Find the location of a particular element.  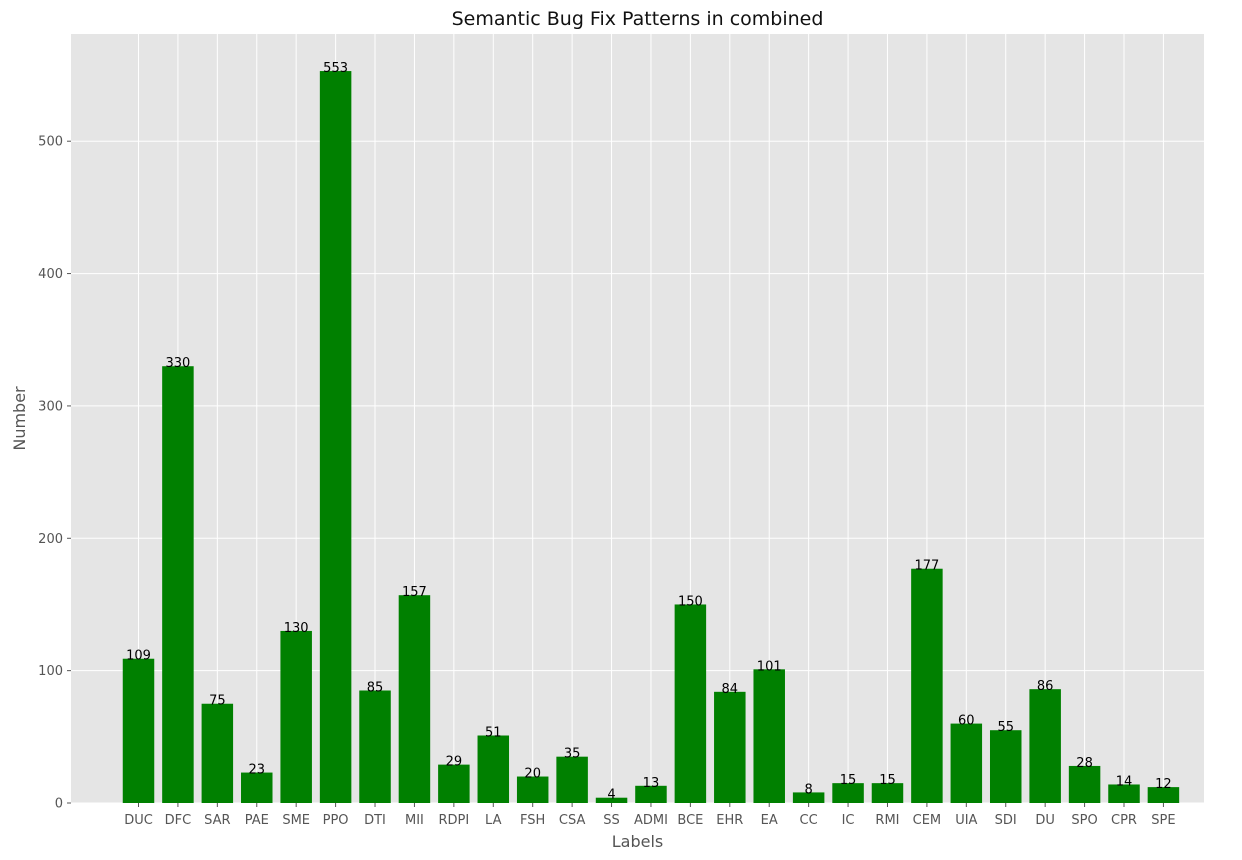

bar-value-label: 86 is located at coordinates (1045, 686).